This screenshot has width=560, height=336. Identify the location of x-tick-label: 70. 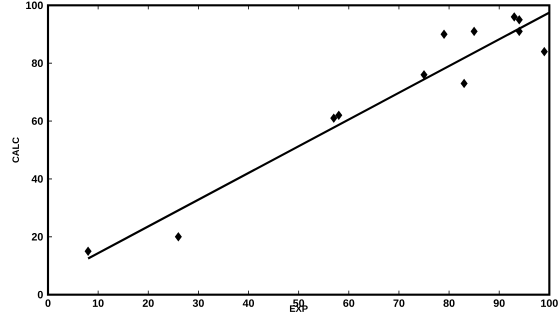
(398, 303).